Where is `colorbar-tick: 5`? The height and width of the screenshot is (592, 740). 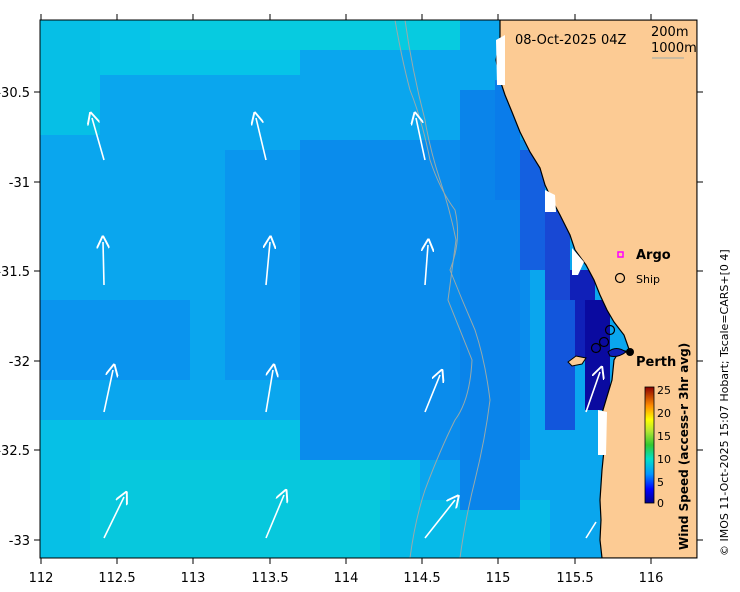 colorbar-tick: 5 is located at coordinates (660, 482).